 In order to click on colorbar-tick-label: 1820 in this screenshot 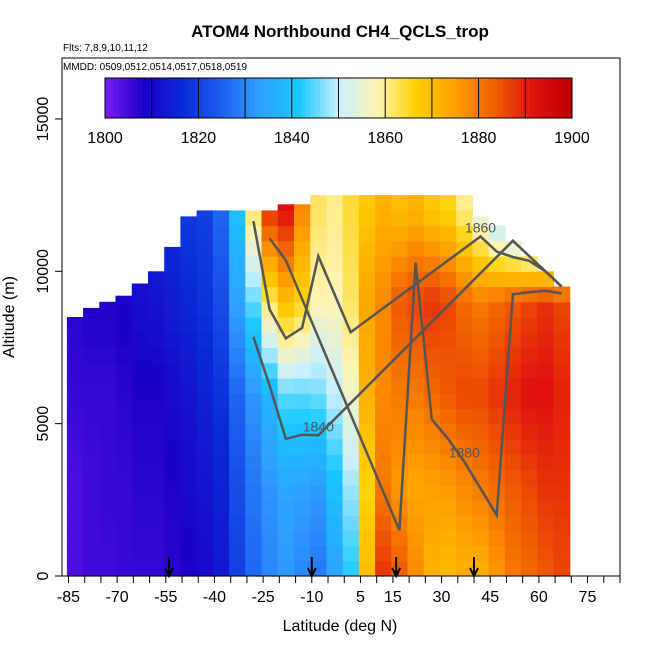, I will do `click(199, 138)`.